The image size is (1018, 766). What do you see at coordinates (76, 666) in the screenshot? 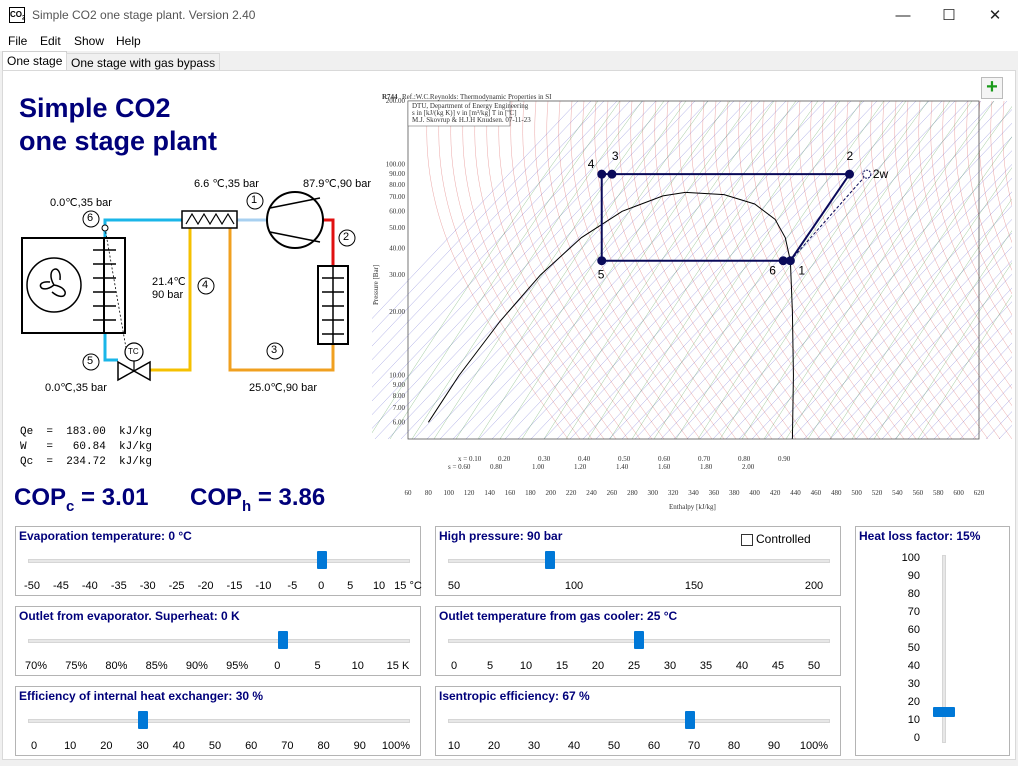
I see `superheat-tick-label: 75%` at bounding box center [76, 666].